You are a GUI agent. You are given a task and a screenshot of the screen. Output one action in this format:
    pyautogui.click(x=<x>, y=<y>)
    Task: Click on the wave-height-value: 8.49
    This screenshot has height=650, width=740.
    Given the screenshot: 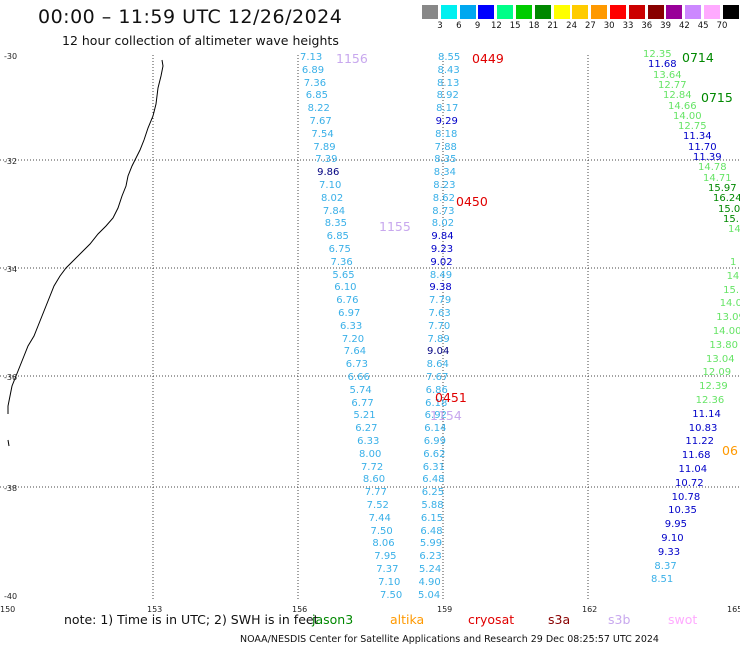 What is the action you would take?
    pyautogui.click(x=441, y=275)
    